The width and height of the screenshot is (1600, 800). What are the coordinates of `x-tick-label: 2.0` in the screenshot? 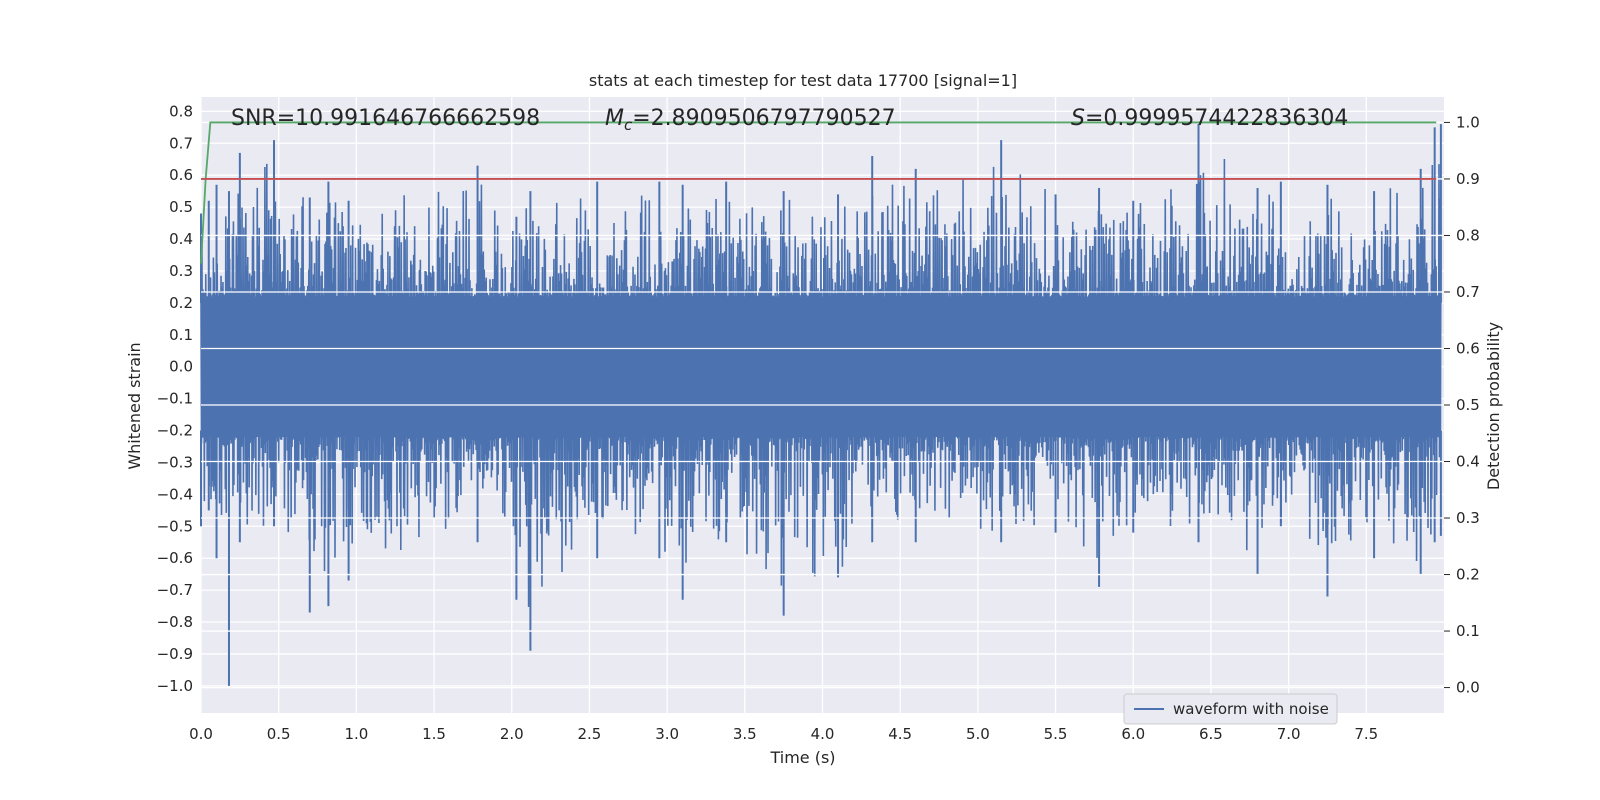 It's located at (512, 734).